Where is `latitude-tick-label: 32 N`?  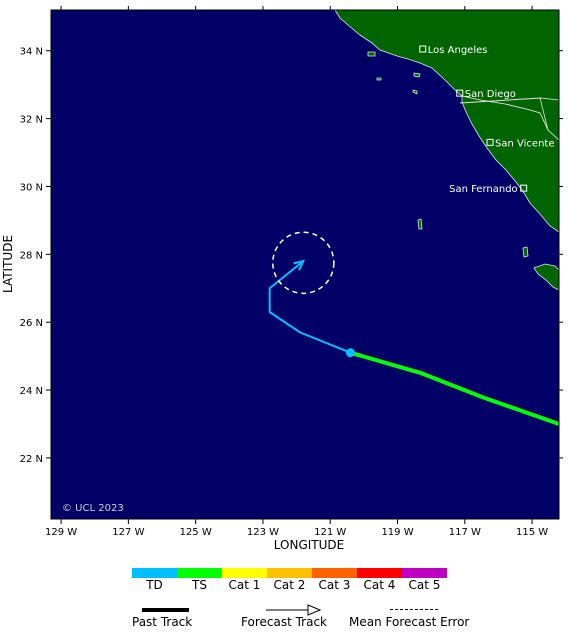 latitude-tick-label: 32 N is located at coordinates (31, 120).